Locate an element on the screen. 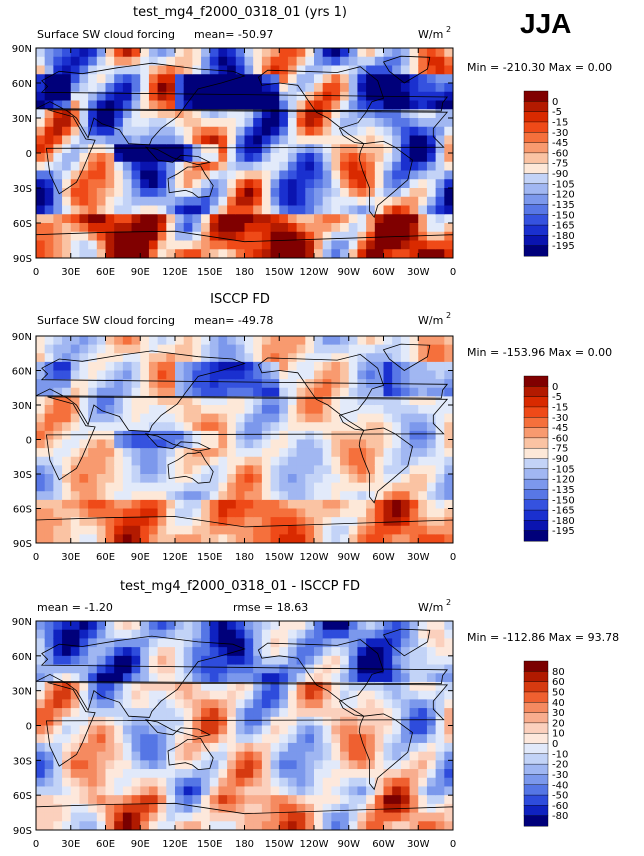 The height and width of the screenshot is (856, 644). lon-tick-label: 60E is located at coordinates (105, 844).